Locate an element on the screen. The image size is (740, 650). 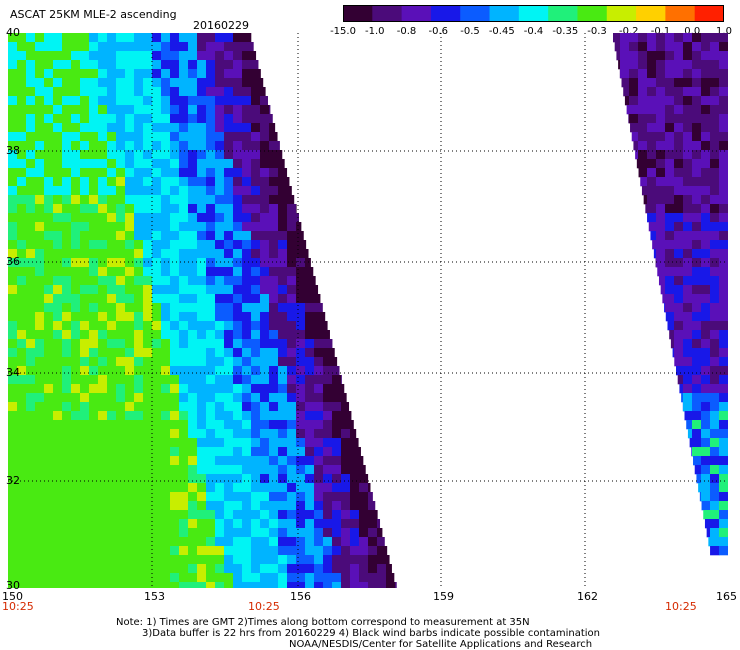
lon-label-153: 153 is located at coordinates (154, 596).